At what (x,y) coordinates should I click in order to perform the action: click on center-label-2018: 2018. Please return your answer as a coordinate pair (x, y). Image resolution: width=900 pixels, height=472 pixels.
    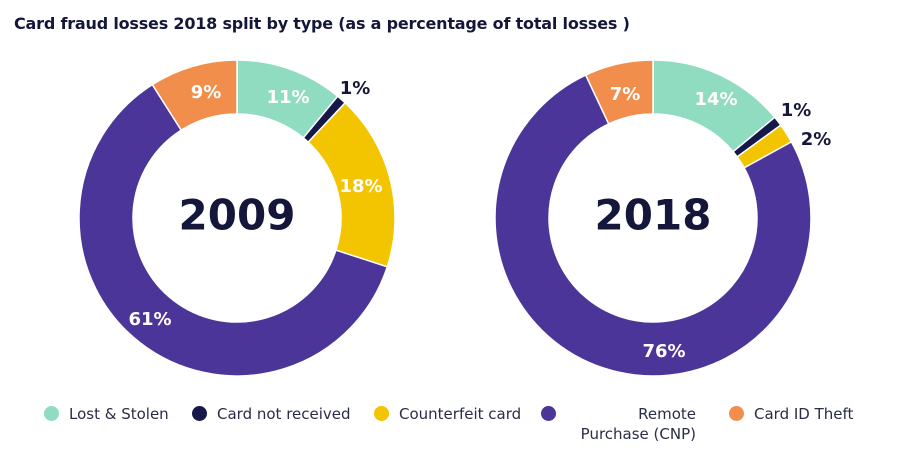
    Looking at the image, I should click on (653, 215).